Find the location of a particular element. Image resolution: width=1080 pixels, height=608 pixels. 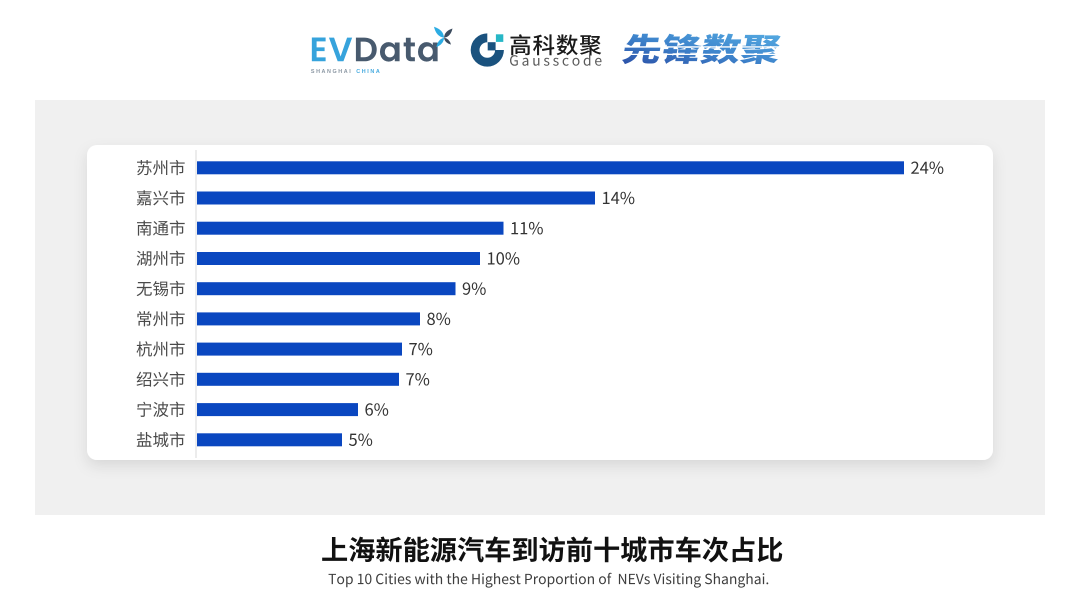

svg-text: CHINA is located at coordinates (368, 72).